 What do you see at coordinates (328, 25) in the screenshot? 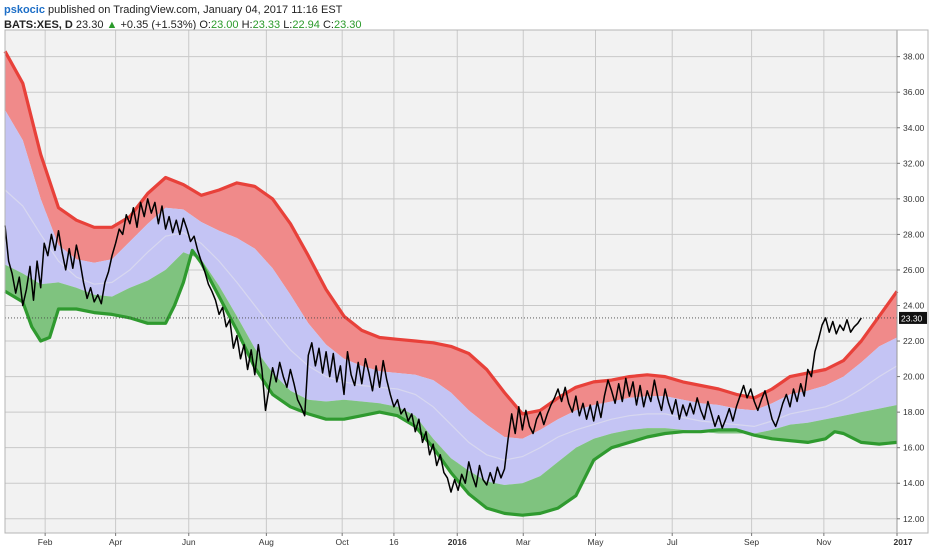
I see `close-label: C:` at bounding box center [328, 25].